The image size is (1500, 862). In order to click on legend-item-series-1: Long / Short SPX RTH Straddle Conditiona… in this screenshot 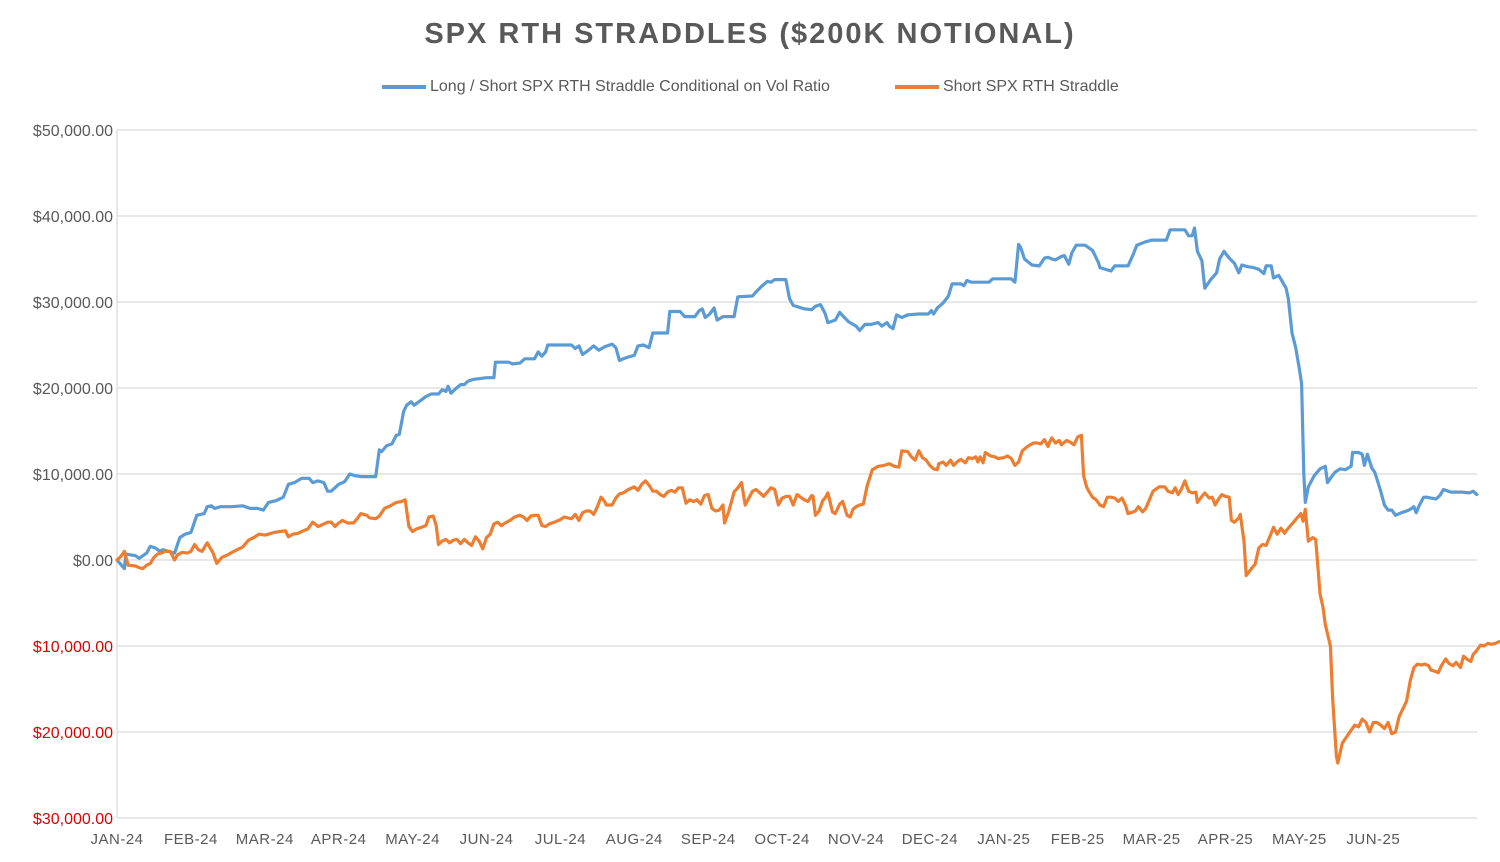, I will do `click(606, 87)`.